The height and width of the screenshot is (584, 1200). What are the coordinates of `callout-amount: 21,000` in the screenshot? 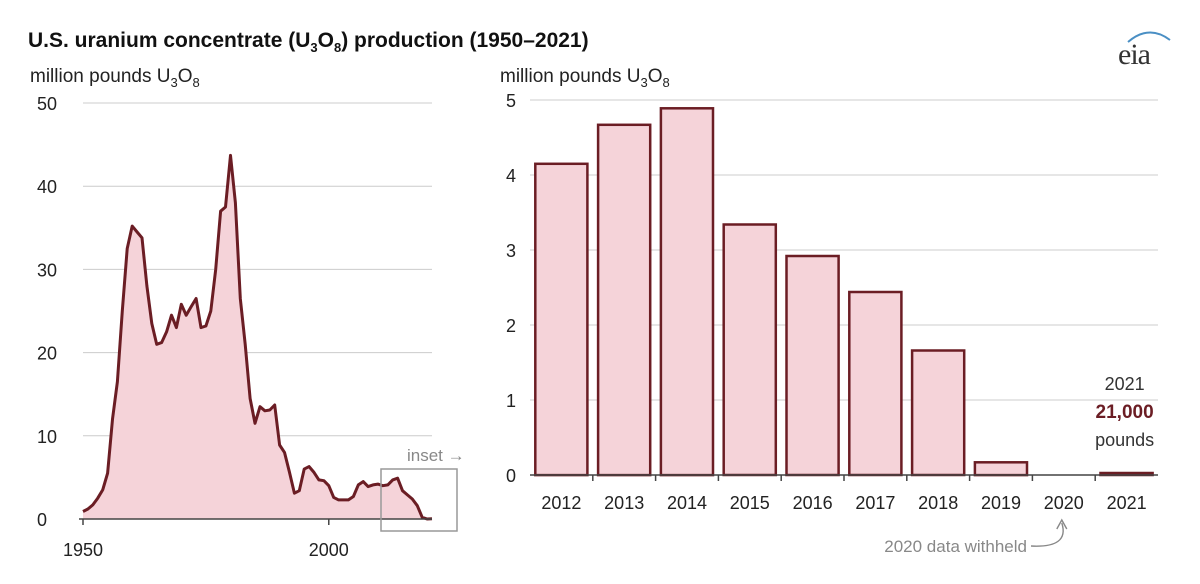 It's located at (1125, 412).